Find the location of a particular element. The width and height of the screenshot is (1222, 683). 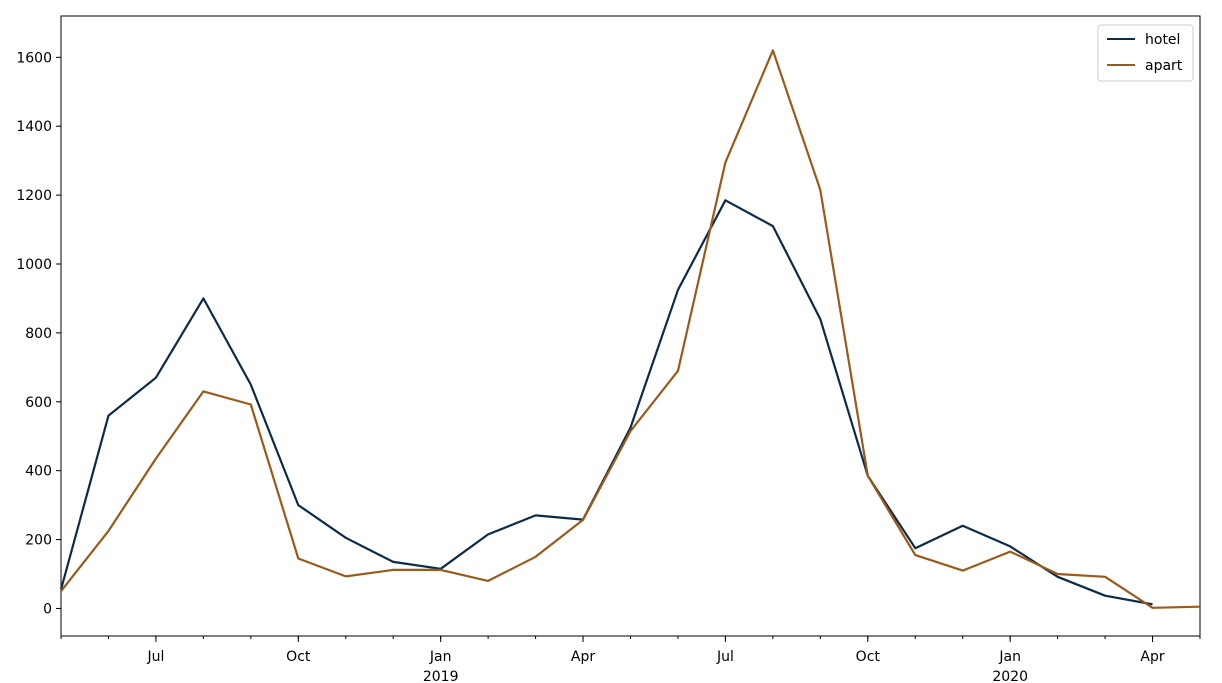

legend-label-apart: apart is located at coordinates (1164, 66).